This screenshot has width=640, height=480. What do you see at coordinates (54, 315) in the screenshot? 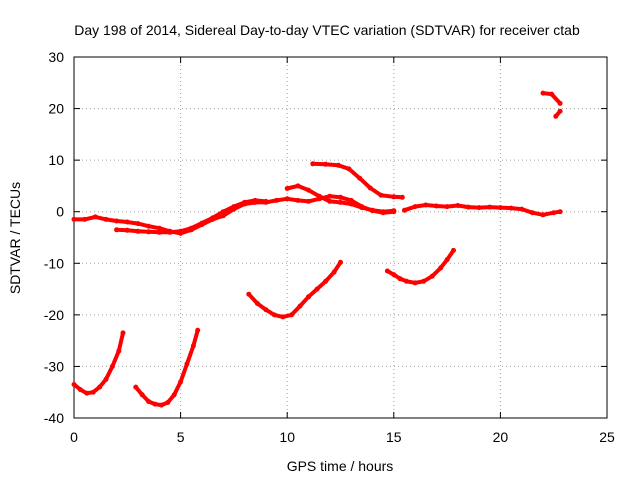
I see `y-tick-label: -20` at bounding box center [54, 315].